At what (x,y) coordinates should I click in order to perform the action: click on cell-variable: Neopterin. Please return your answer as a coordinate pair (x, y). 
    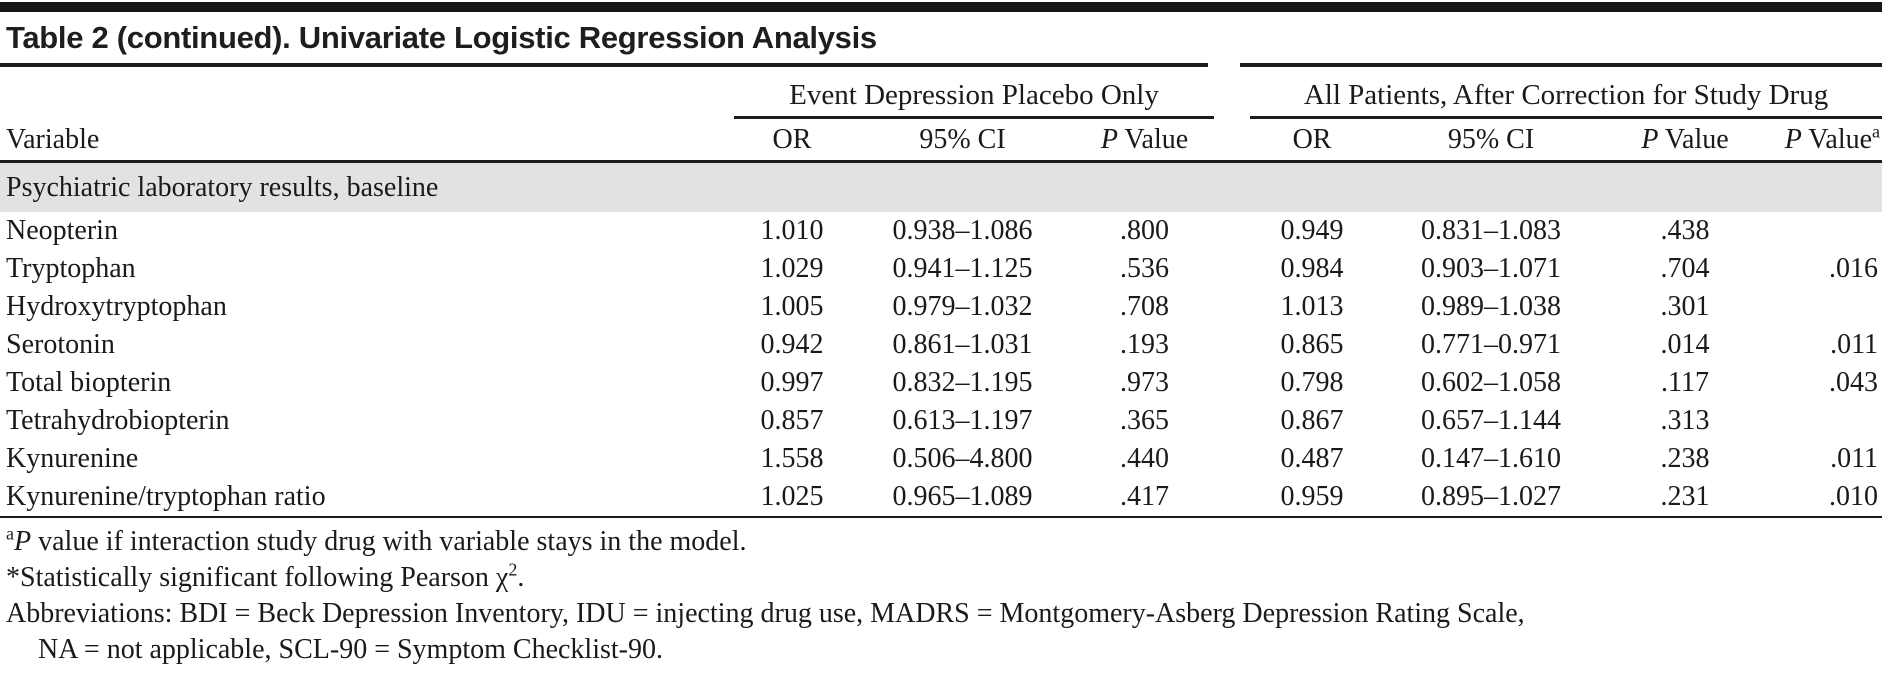
    Looking at the image, I should click on (62, 230).